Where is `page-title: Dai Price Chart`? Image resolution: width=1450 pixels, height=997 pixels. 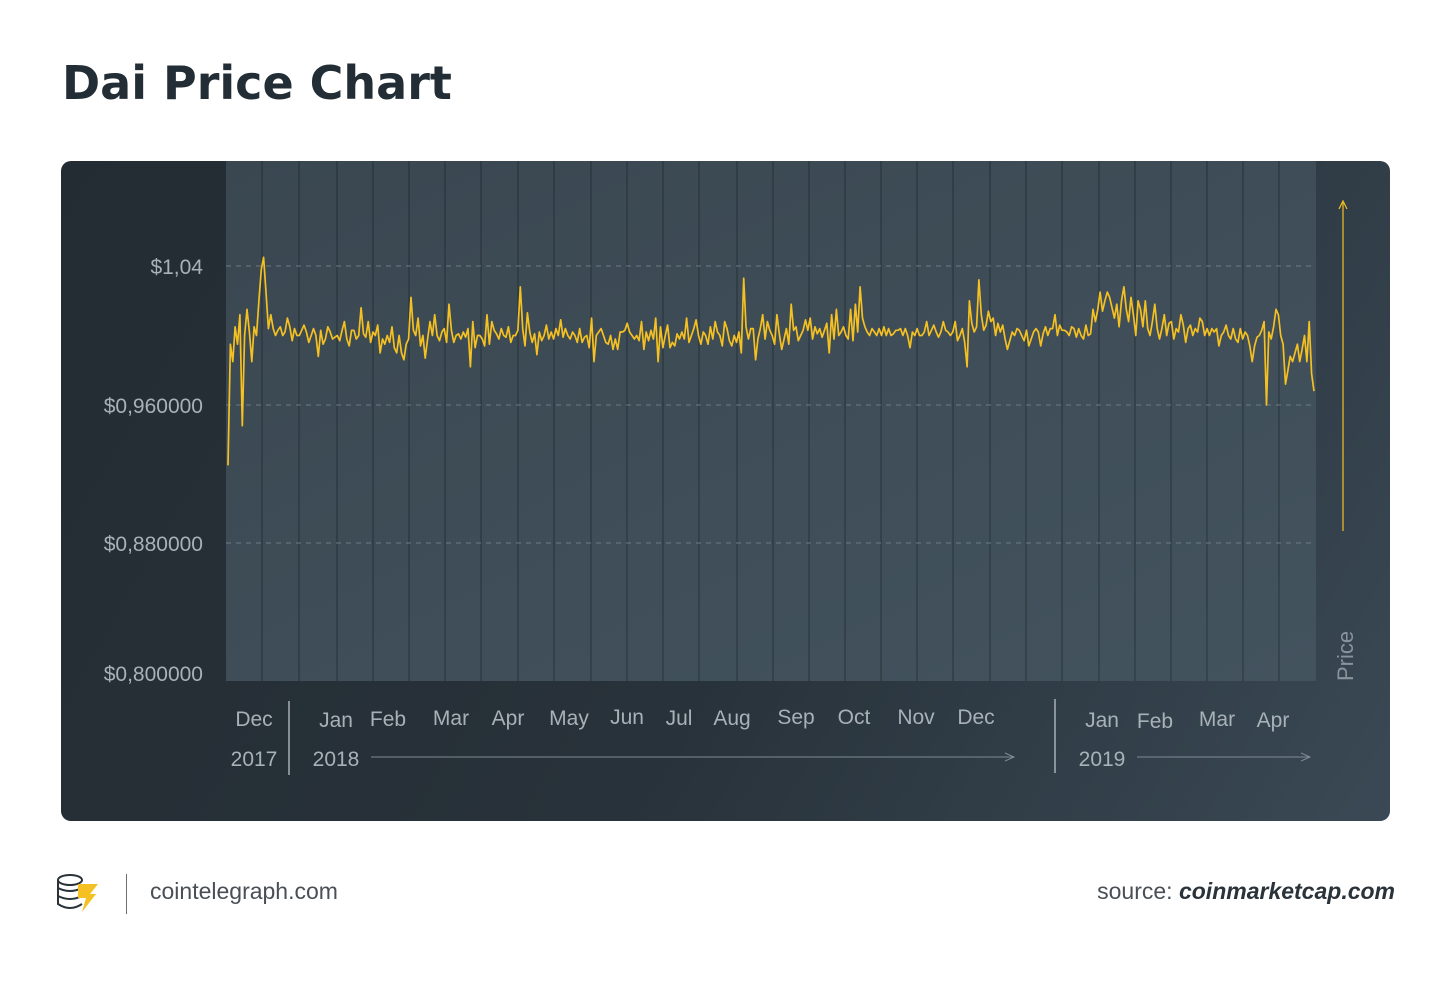 page-title: Dai Price Chart is located at coordinates (257, 83).